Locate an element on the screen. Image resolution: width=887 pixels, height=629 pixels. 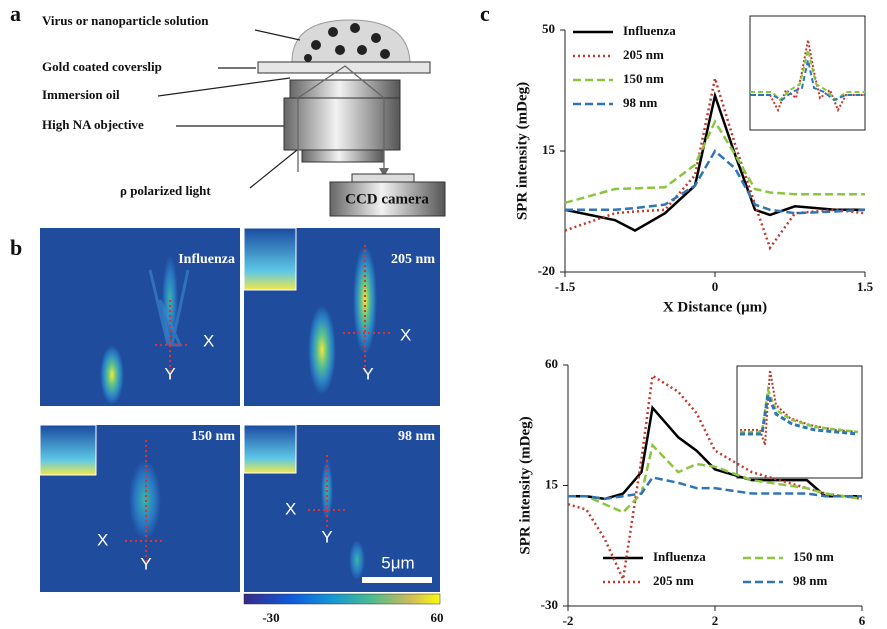
particles is located at coordinates (347, 42).